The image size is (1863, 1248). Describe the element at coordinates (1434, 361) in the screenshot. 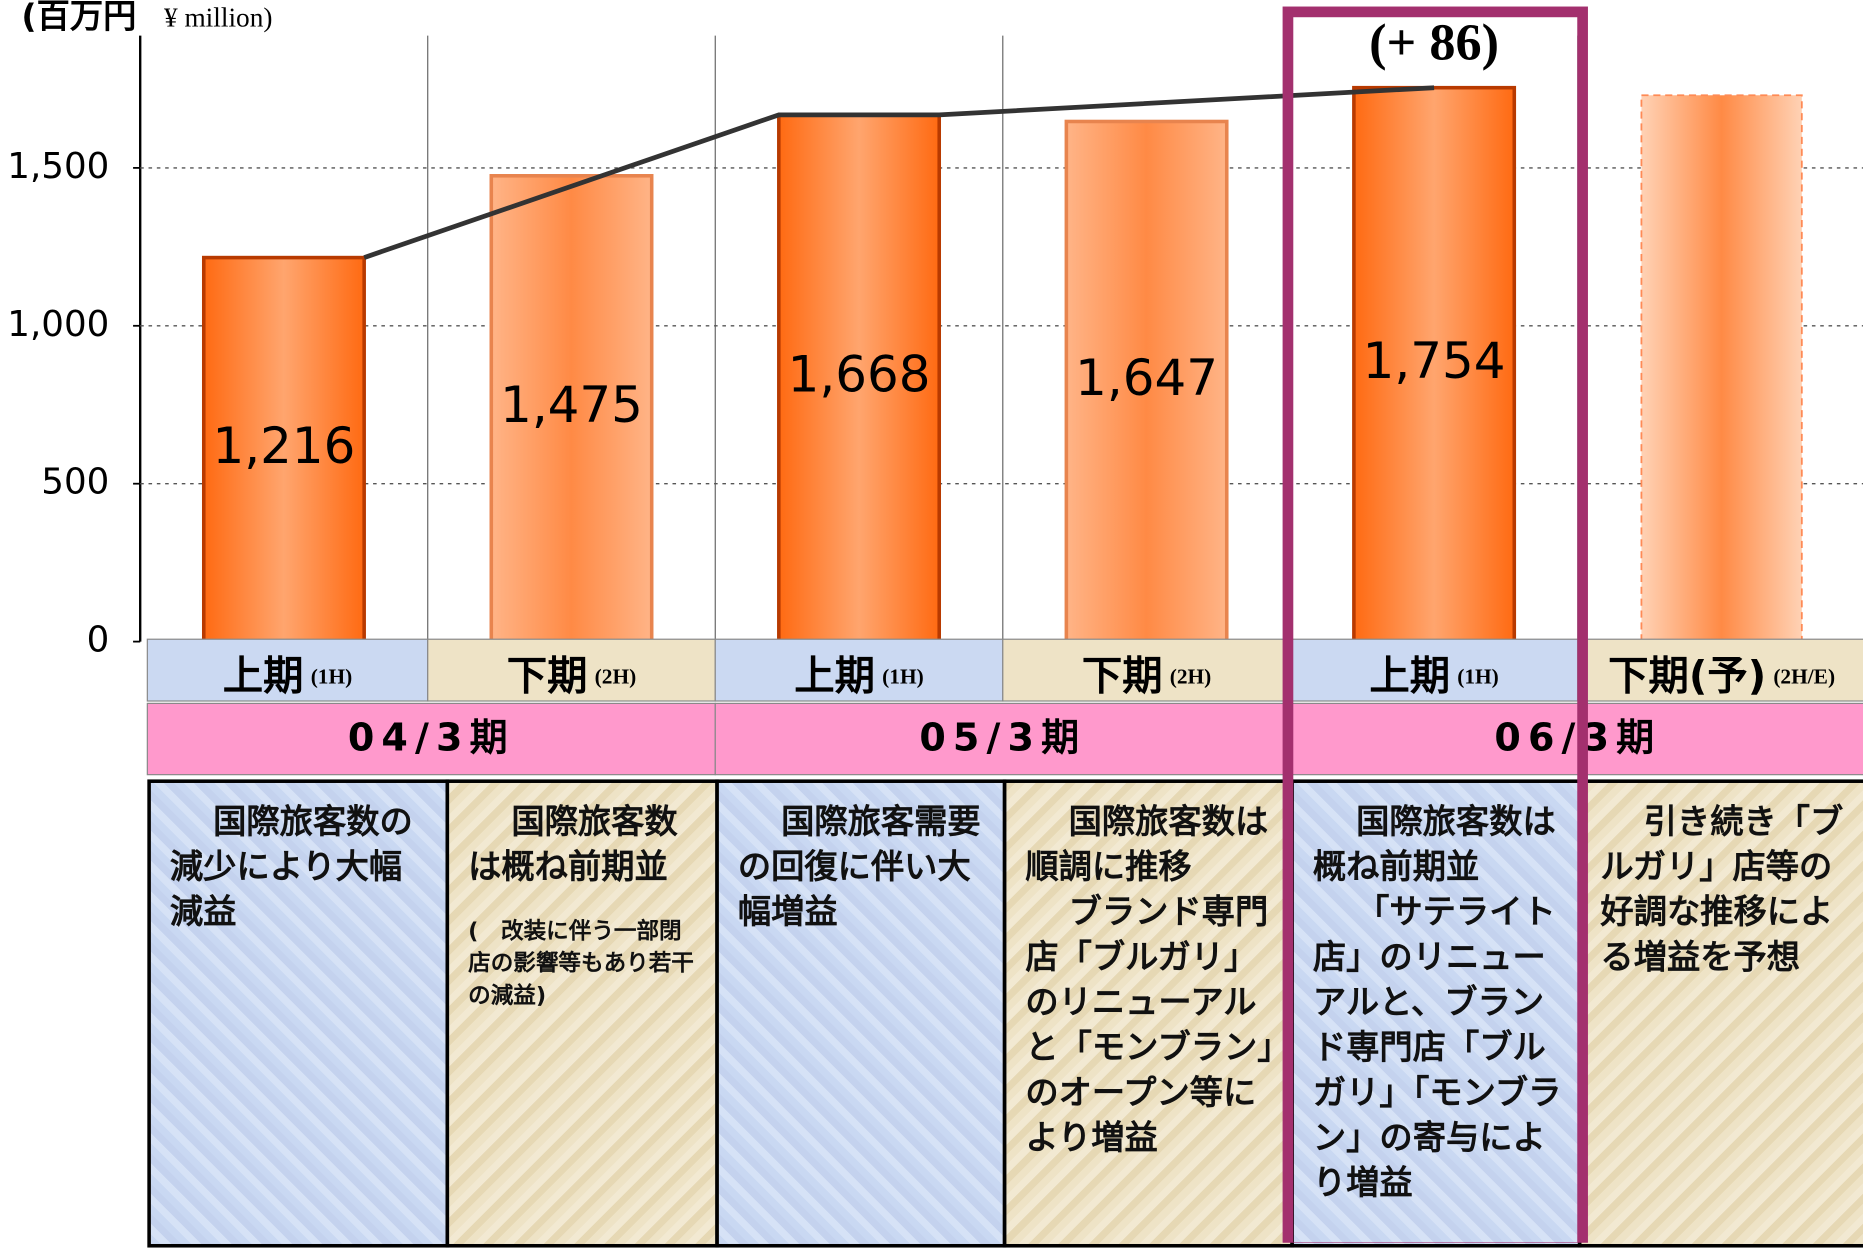

I see `value-label: 1,754` at that location.